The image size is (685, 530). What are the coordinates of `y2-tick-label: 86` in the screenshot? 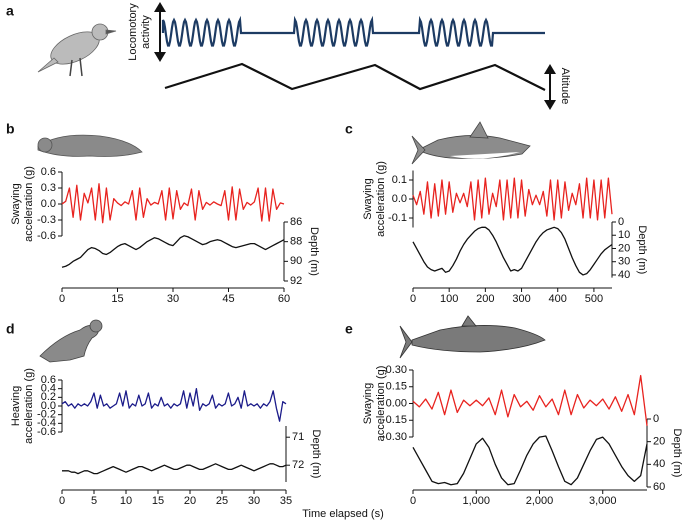 It's located at (296, 222).